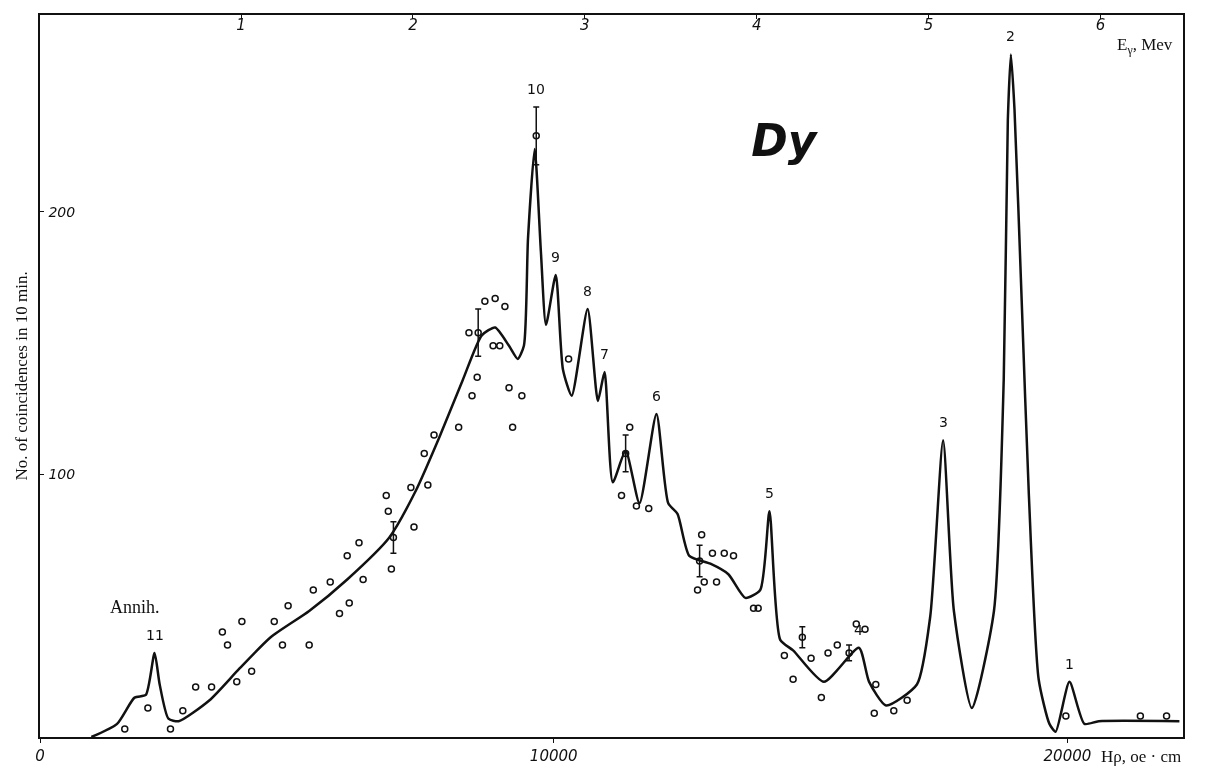  Describe the element at coordinates (943, 422) in the screenshot. I see `annotation: 3` at that location.